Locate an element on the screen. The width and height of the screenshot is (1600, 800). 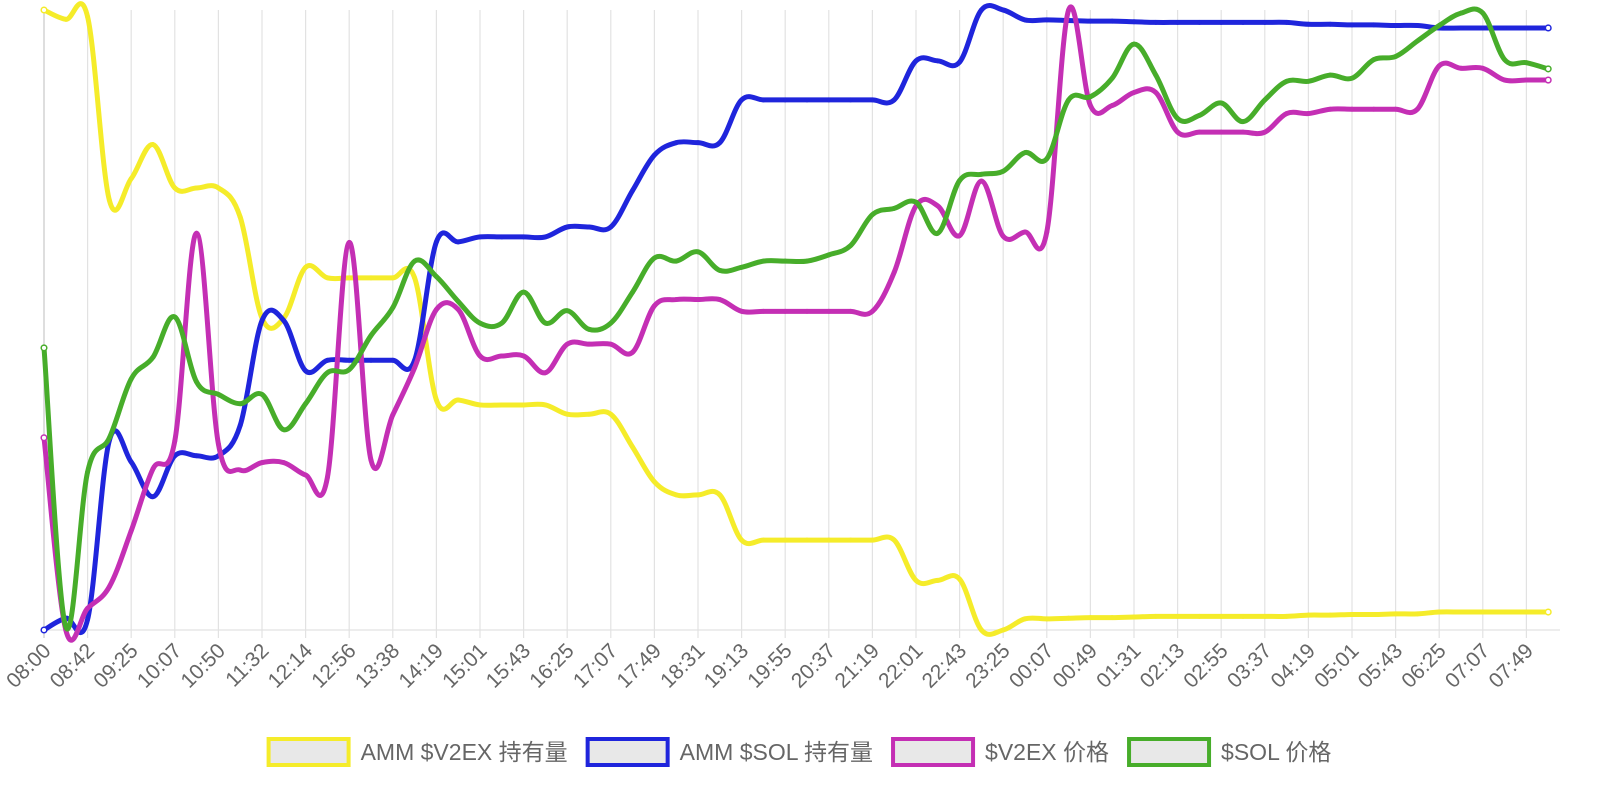
legend-item: $SOL 价格 is located at coordinates (1229, 752).